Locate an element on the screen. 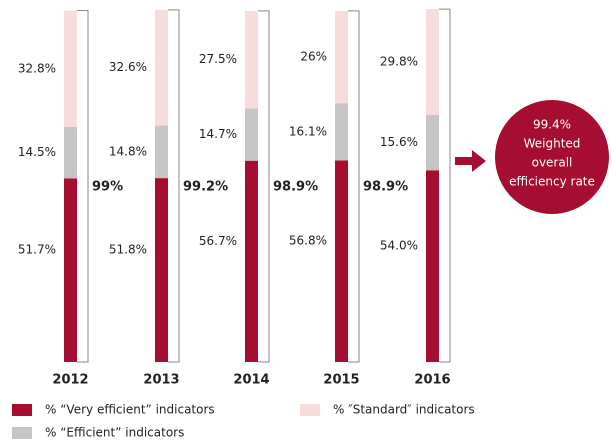 This screenshot has height=443, width=612. total-label: 99.2% is located at coordinates (205, 187).